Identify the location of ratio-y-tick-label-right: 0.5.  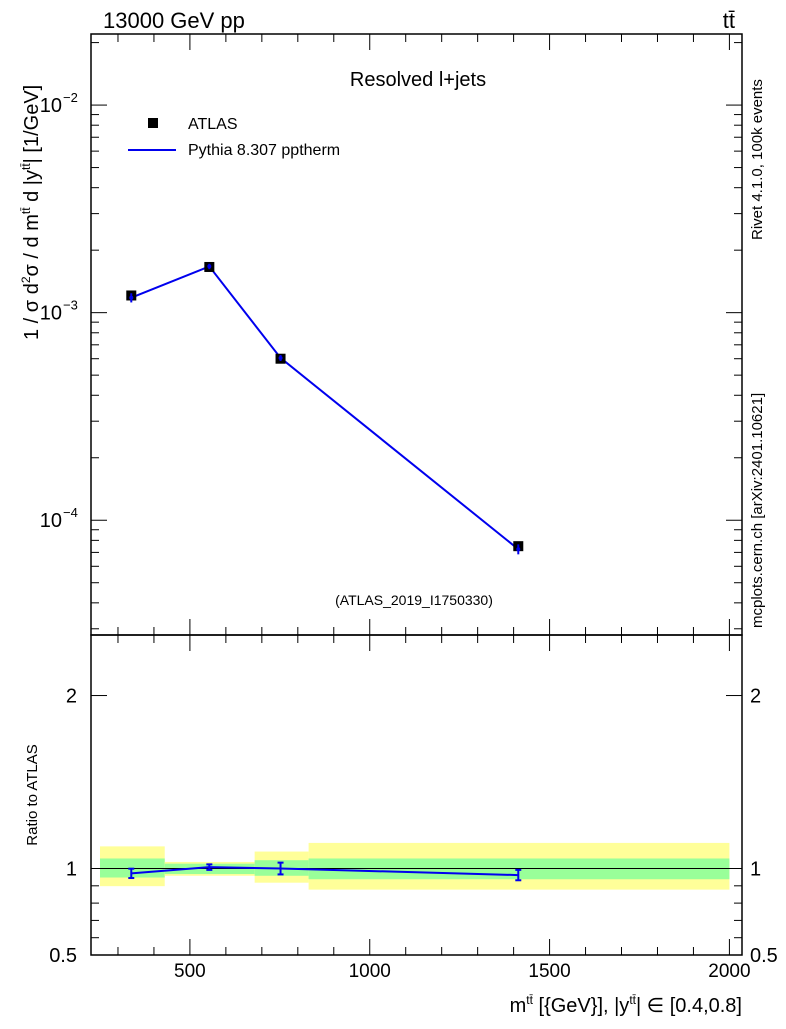
(764, 956).